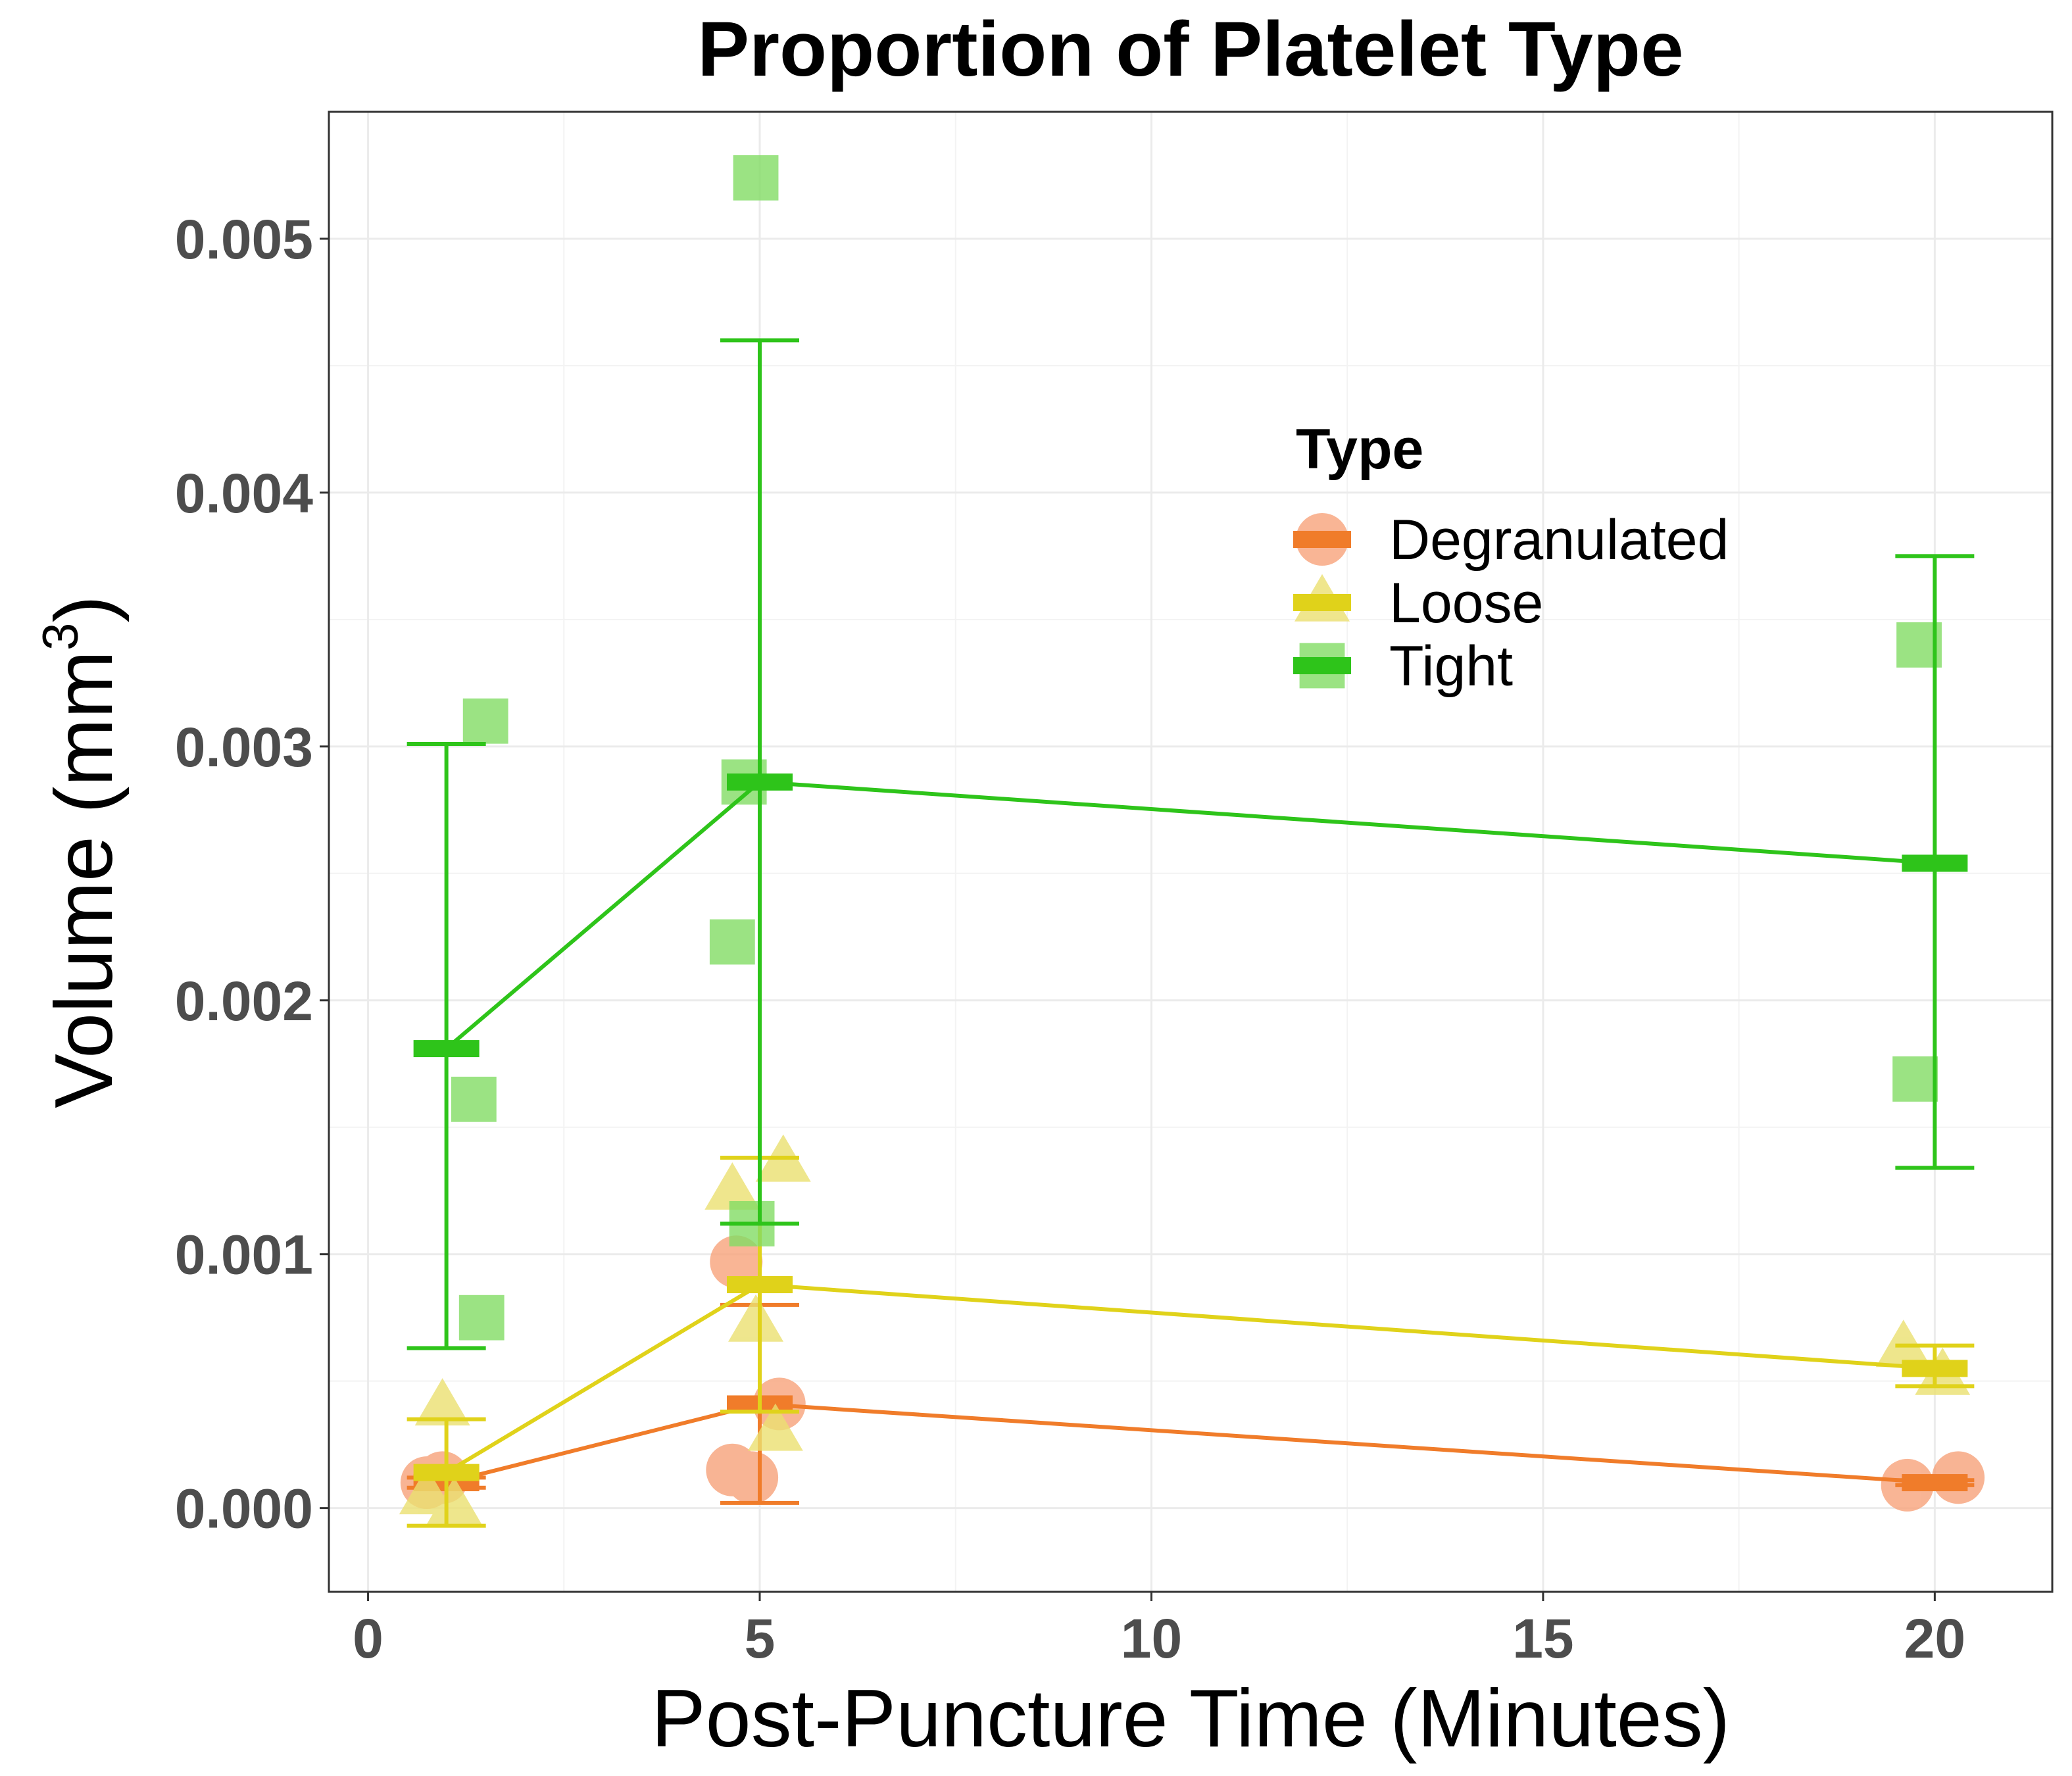 The image size is (2072, 1776). I want to click on y-axis-title: Volume (mm3), so click(81, 851).